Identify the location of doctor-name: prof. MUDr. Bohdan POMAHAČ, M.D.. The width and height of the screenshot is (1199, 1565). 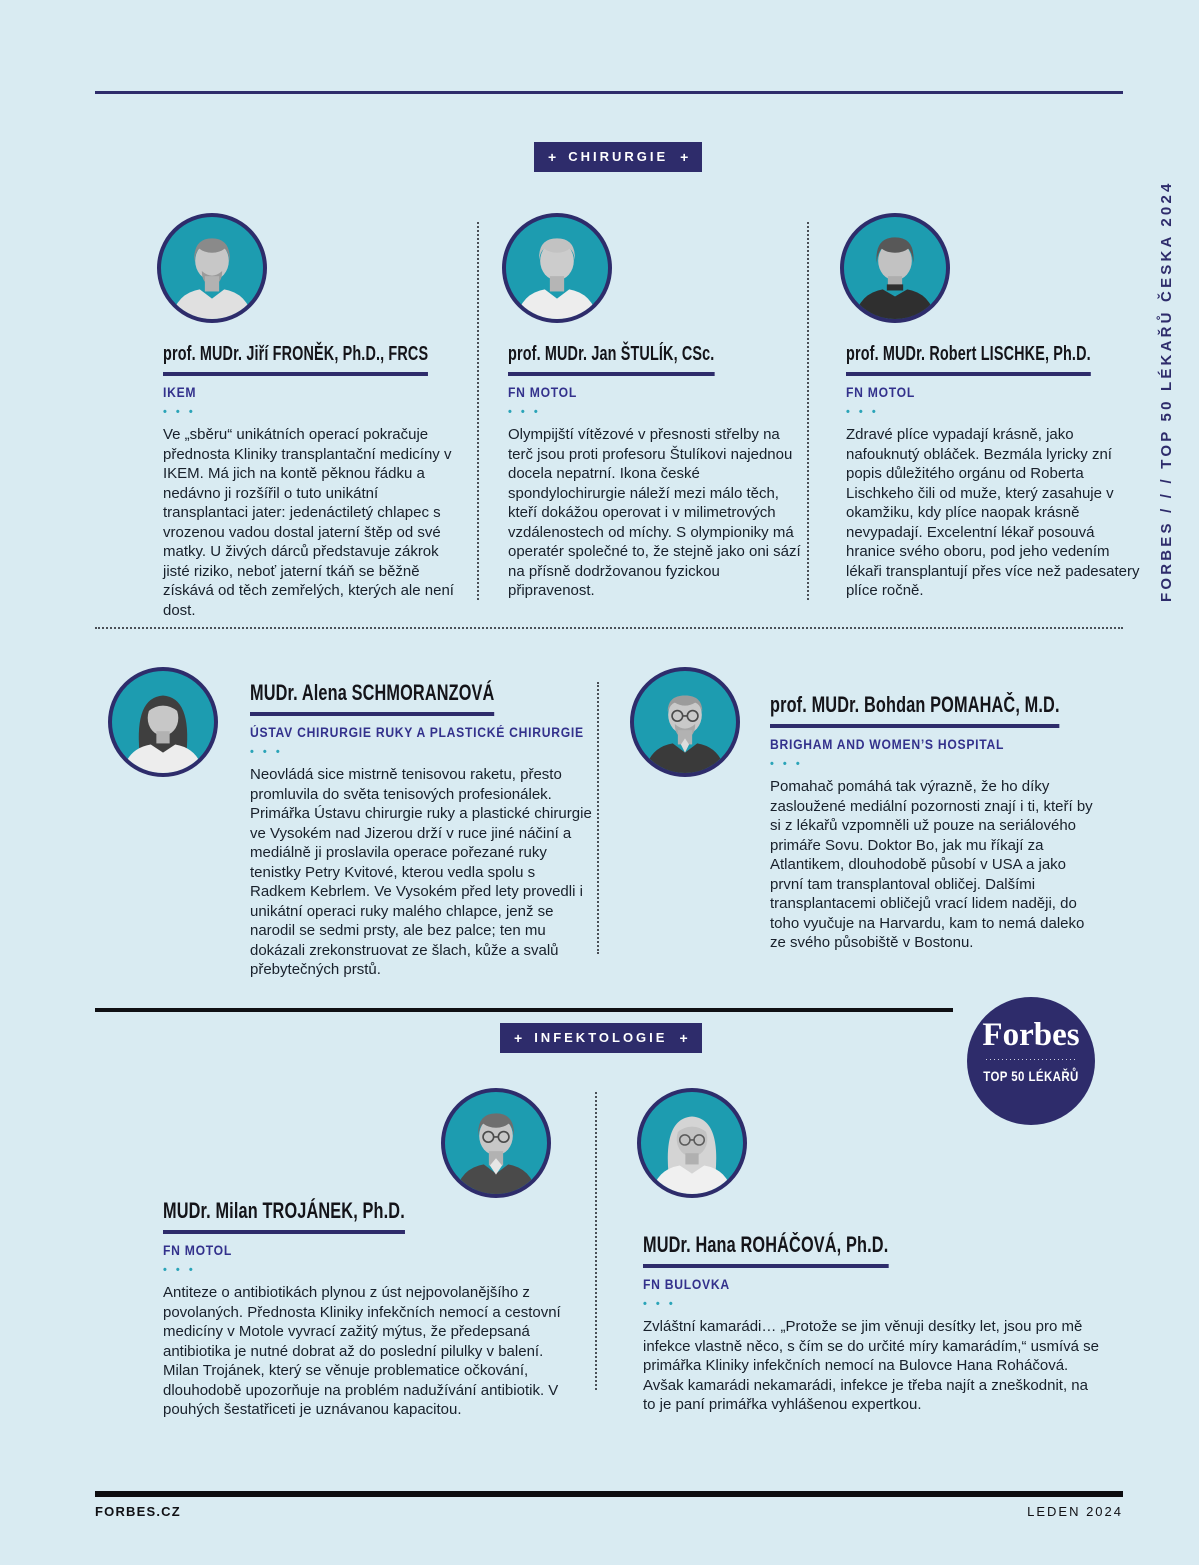
(915, 710).